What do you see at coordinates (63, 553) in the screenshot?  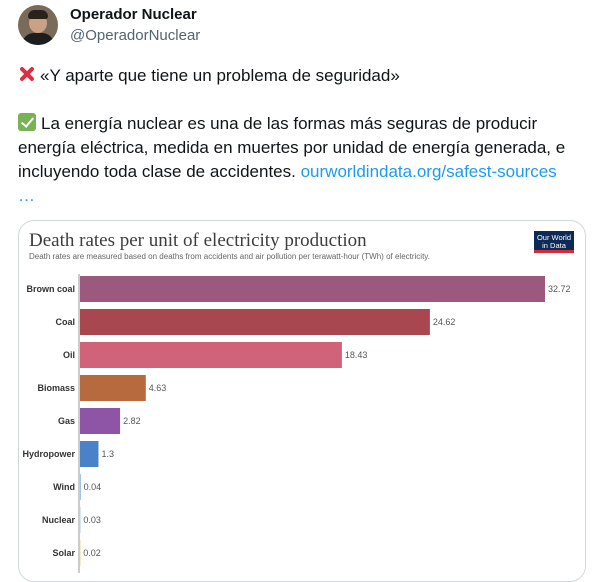 I see `category-label-solar: Solar` at bounding box center [63, 553].